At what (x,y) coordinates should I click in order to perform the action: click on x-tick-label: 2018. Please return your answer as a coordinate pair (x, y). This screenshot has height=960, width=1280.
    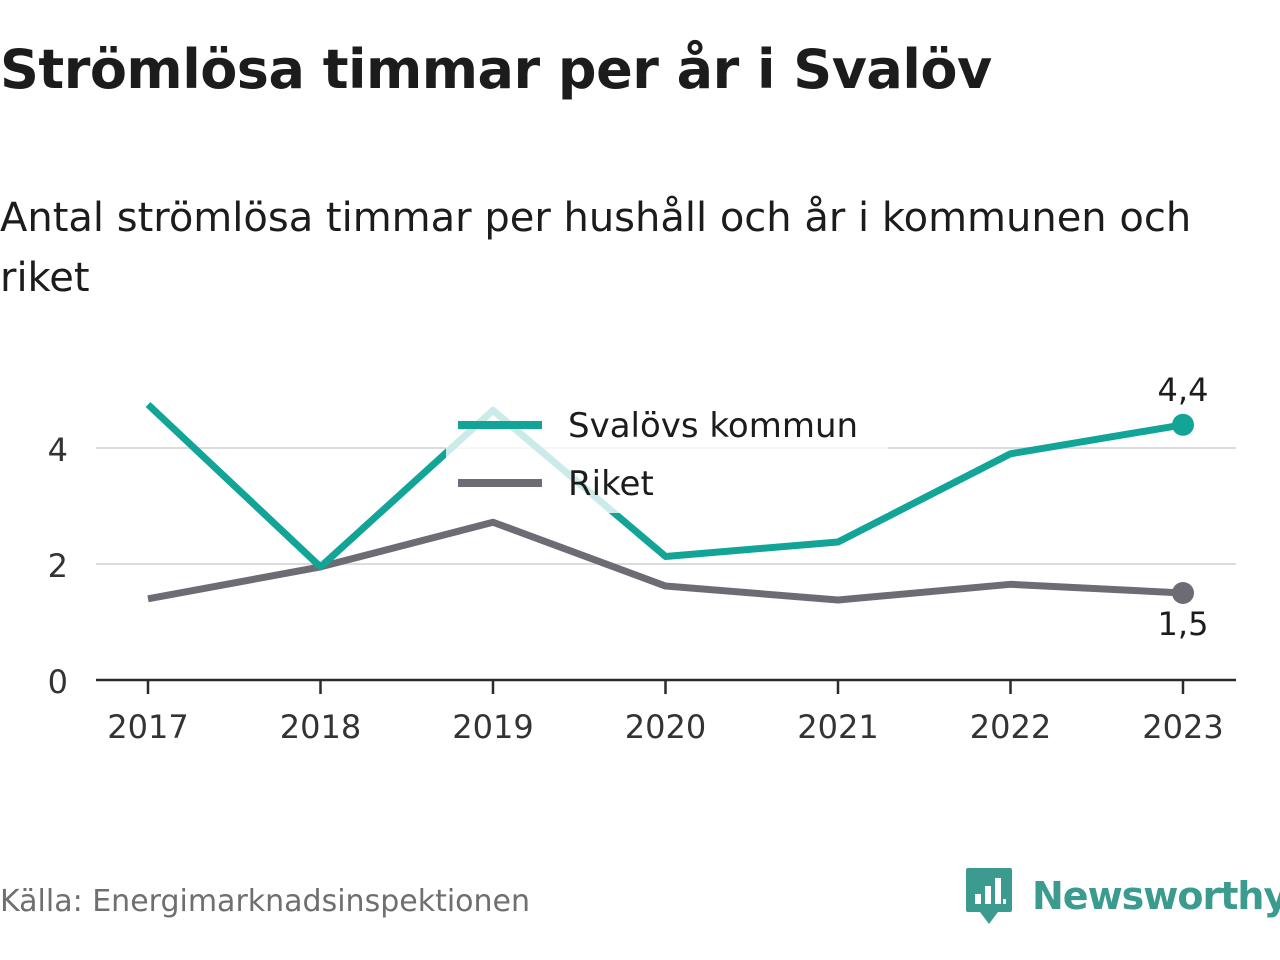
    Looking at the image, I should click on (320, 727).